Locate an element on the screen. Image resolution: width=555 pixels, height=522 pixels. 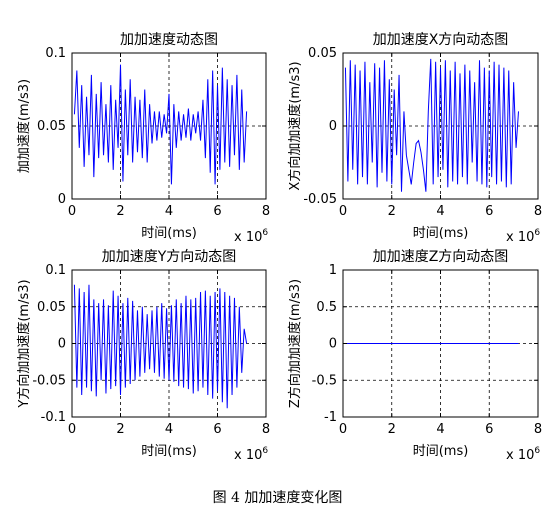
y-axis-label: 加加速度(m/s3) is located at coordinates (24, 126).